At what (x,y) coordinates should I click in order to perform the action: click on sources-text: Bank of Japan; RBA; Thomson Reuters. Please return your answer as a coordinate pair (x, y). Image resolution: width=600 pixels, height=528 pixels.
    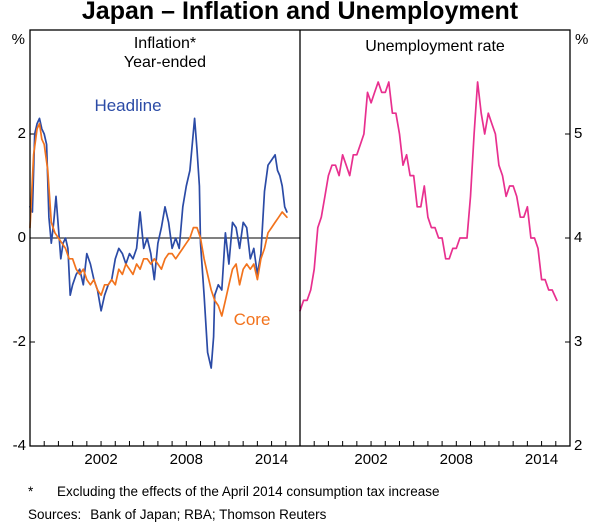
    Looking at the image, I should click on (208, 514).